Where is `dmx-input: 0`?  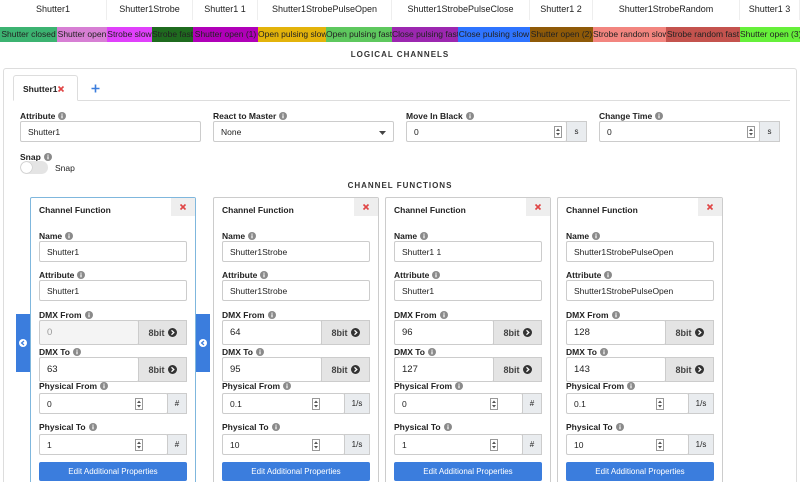 dmx-input: 0 is located at coordinates (89, 332).